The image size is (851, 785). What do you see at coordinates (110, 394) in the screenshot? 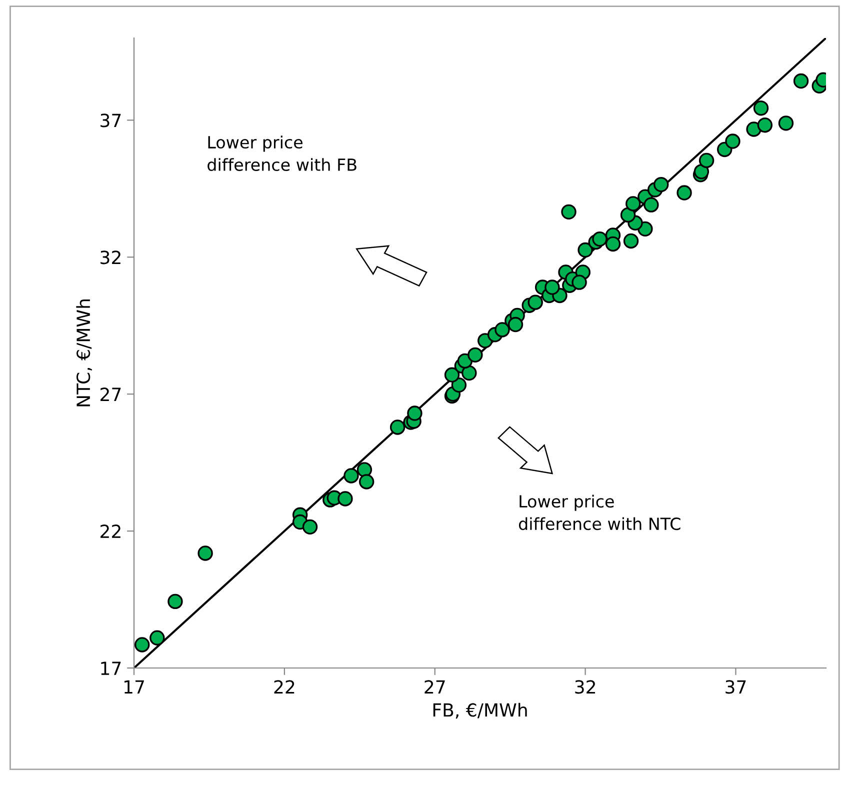
I see `y-tick-label: 27` at bounding box center [110, 394].